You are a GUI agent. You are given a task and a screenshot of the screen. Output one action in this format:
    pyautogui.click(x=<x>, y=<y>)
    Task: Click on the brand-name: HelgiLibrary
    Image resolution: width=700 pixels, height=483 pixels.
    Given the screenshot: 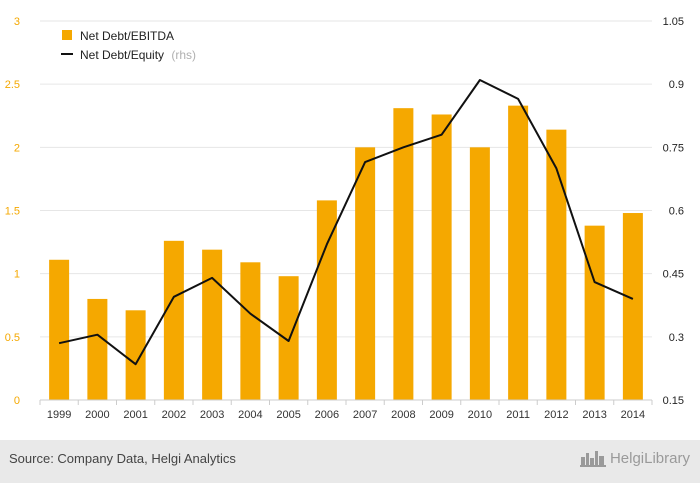 What is the action you would take?
    pyautogui.click(x=649, y=458)
    